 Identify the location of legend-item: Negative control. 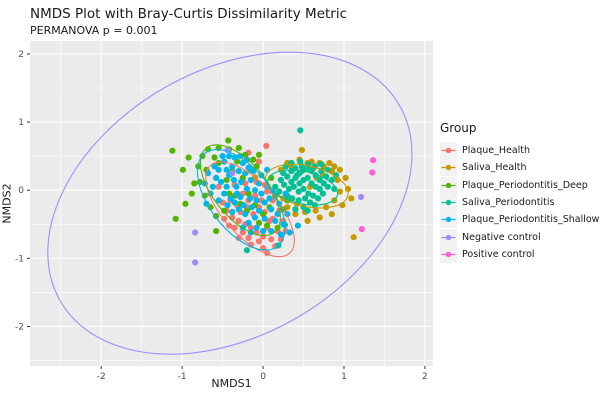
(519, 237).